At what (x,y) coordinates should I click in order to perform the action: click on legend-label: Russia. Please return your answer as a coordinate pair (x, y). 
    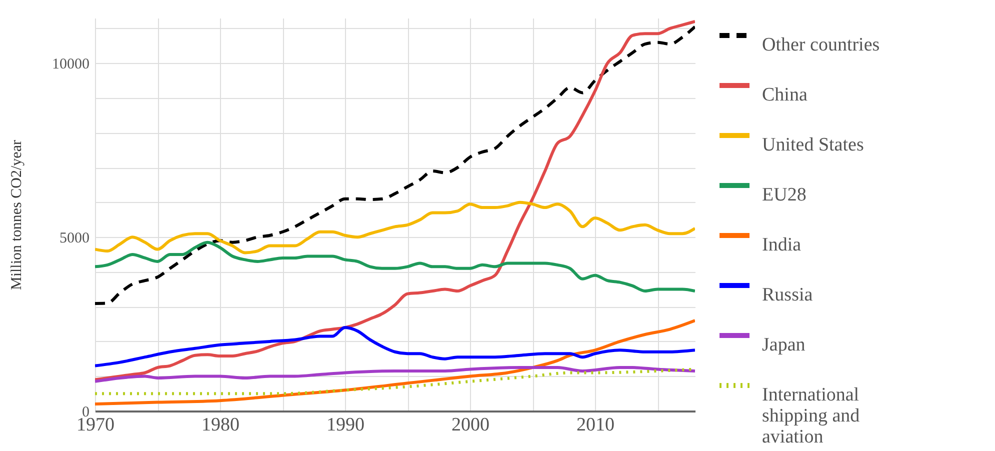
    Looking at the image, I should click on (788, 295).